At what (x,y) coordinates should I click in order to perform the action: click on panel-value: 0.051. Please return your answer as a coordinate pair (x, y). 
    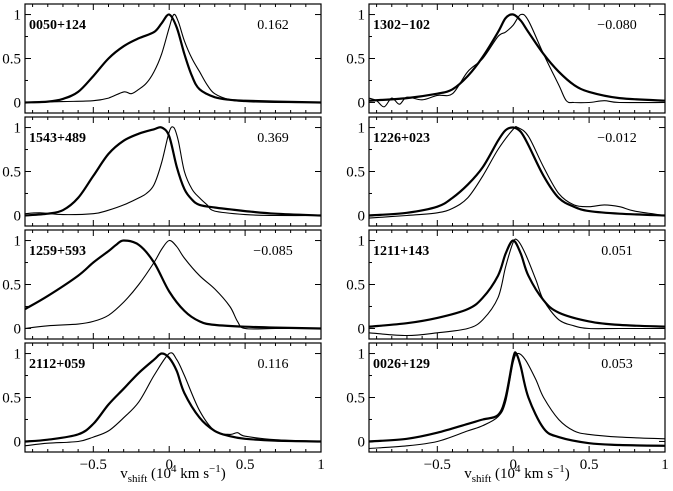
    Looking at the image, I should click on (617, 251).